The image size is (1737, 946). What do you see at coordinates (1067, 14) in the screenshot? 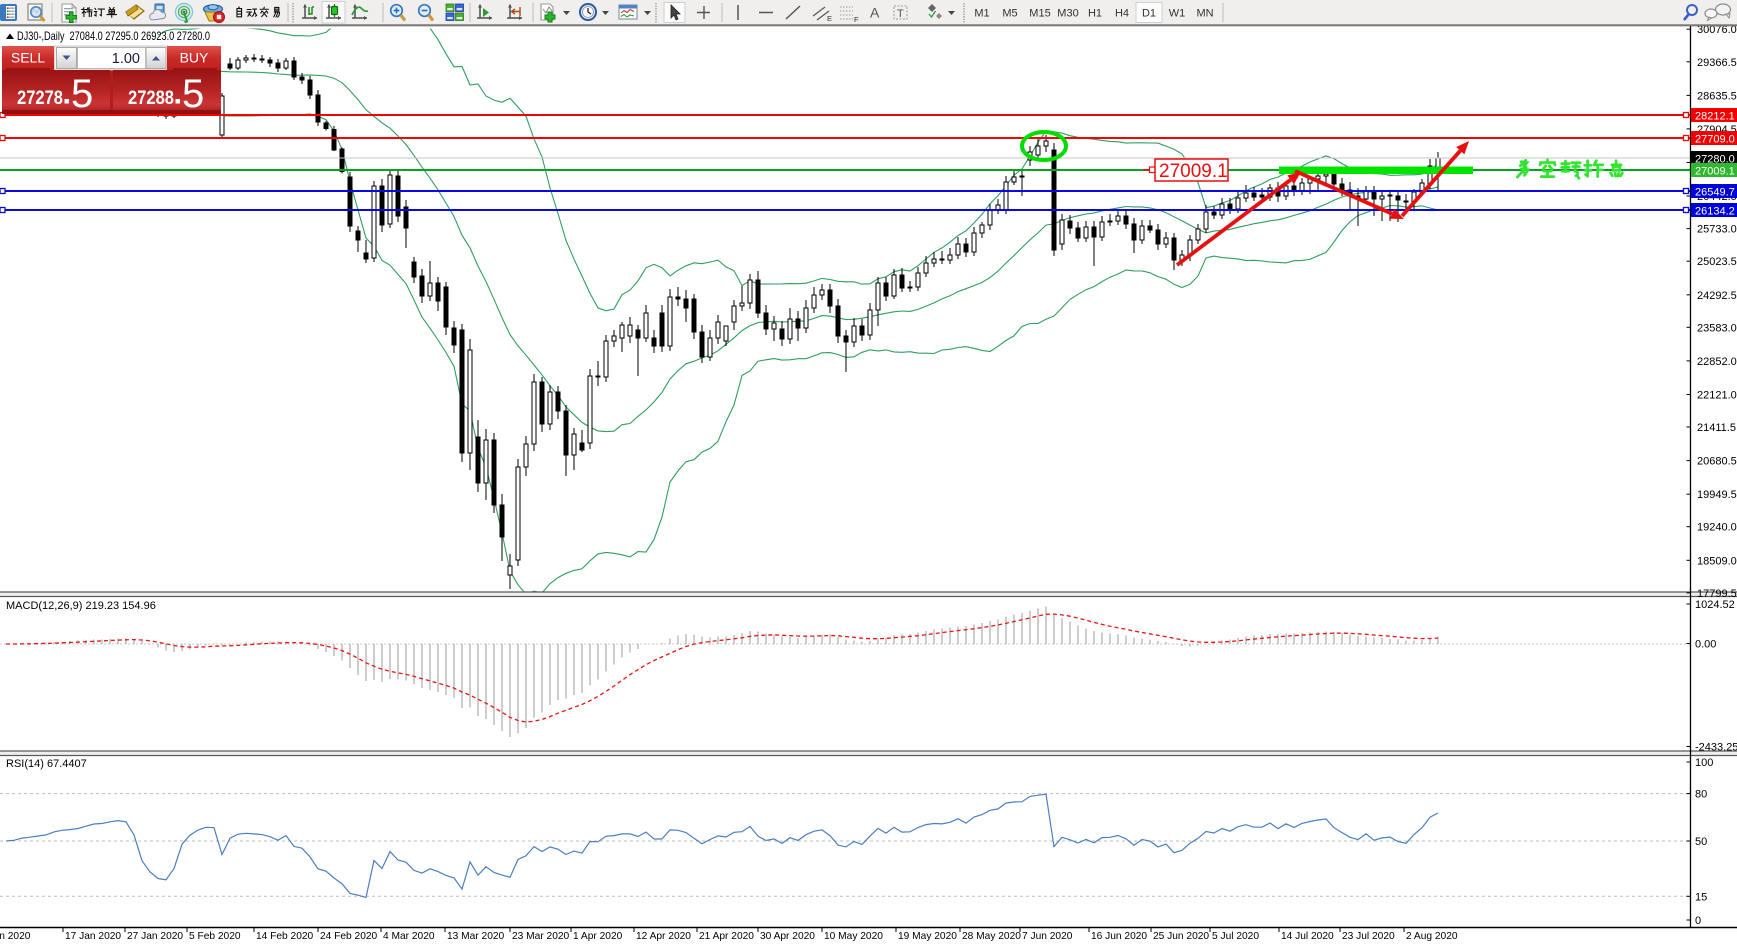
I see `svg-text: M30` at bounding box center [1067, 14].